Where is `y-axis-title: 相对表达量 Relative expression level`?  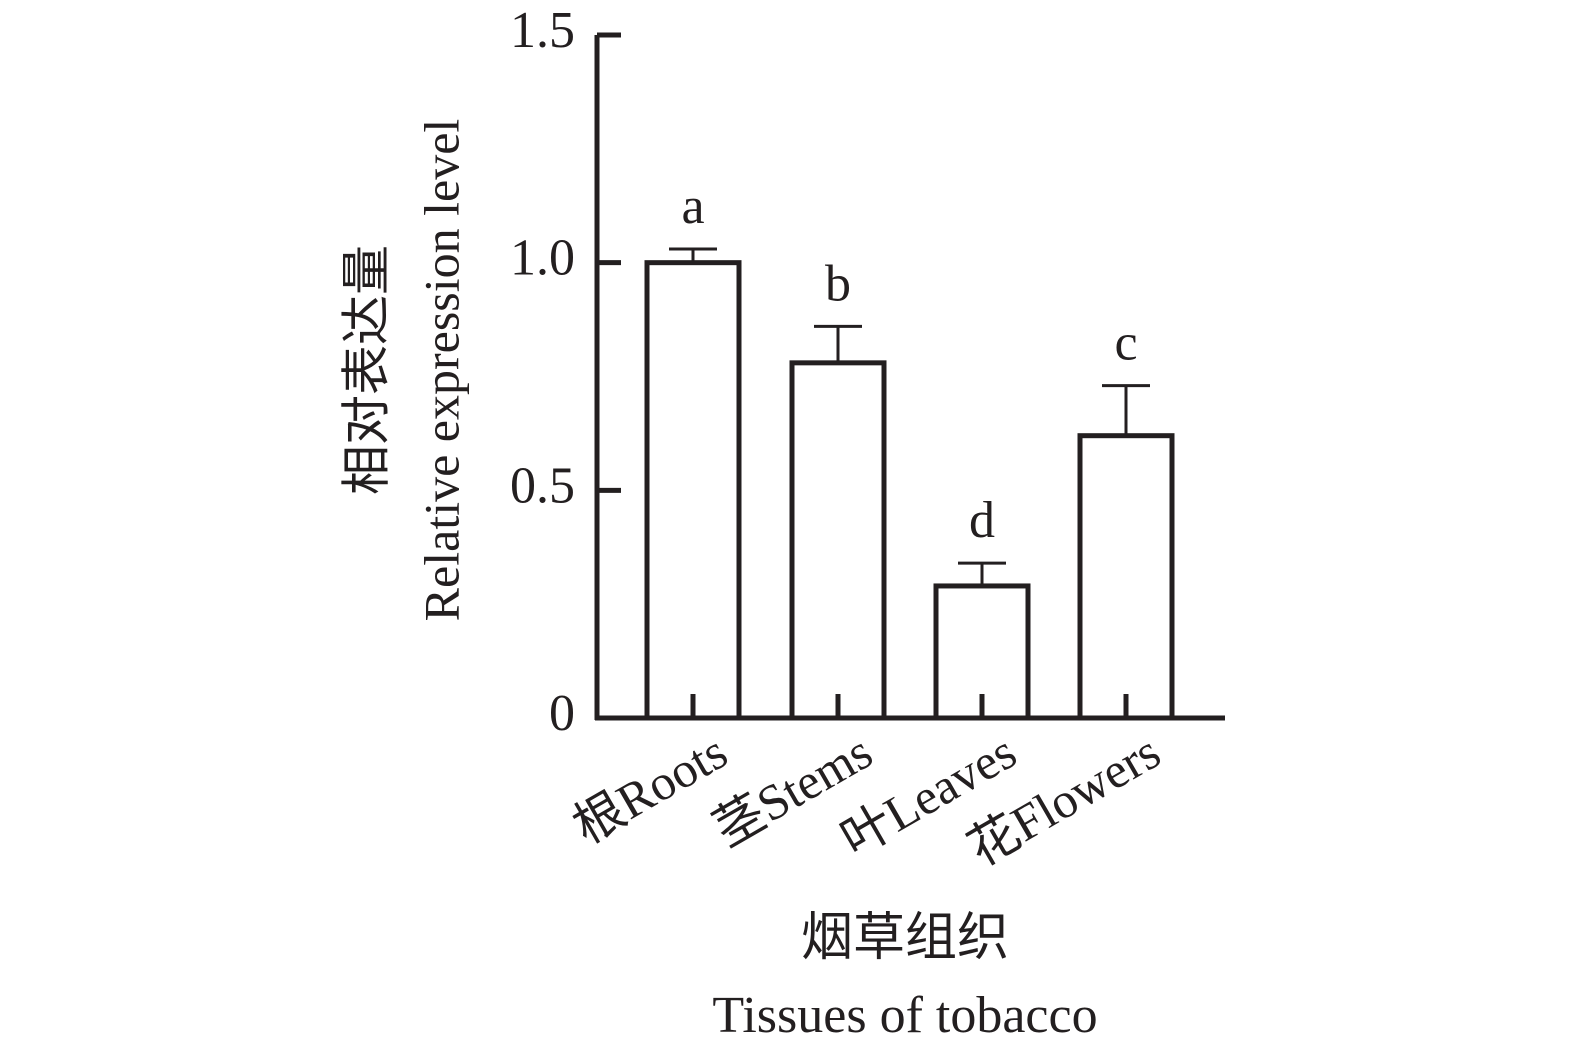
y-axis-title: 相对表达量 Relative expression level is located at coordinates (403, 370).